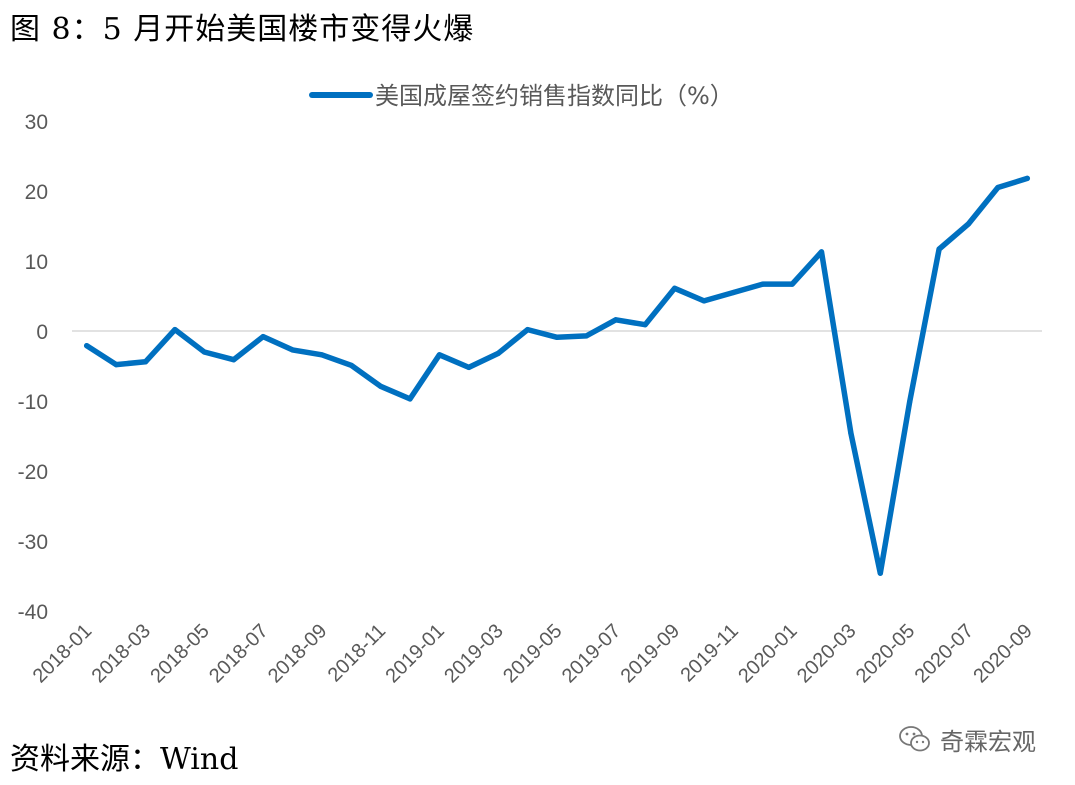  I want to click on x-tick-label: 2019-07, so click(591, 653).